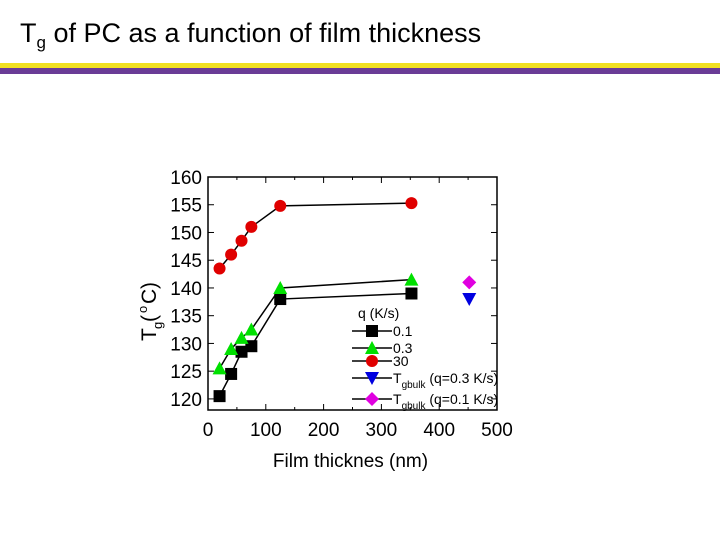  Describe the element at coordinates (186, 289) in the screenshot. I see `y-tick-label: 140` at that location.